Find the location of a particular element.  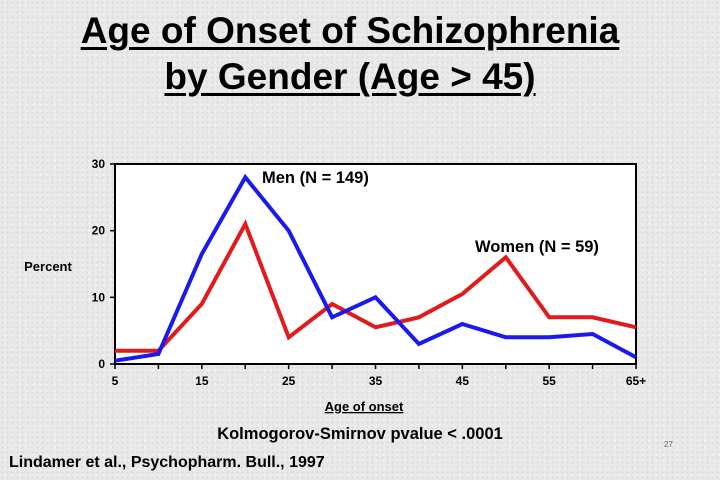

x-tick-label: 65+ is located at coordinates (636, 381).